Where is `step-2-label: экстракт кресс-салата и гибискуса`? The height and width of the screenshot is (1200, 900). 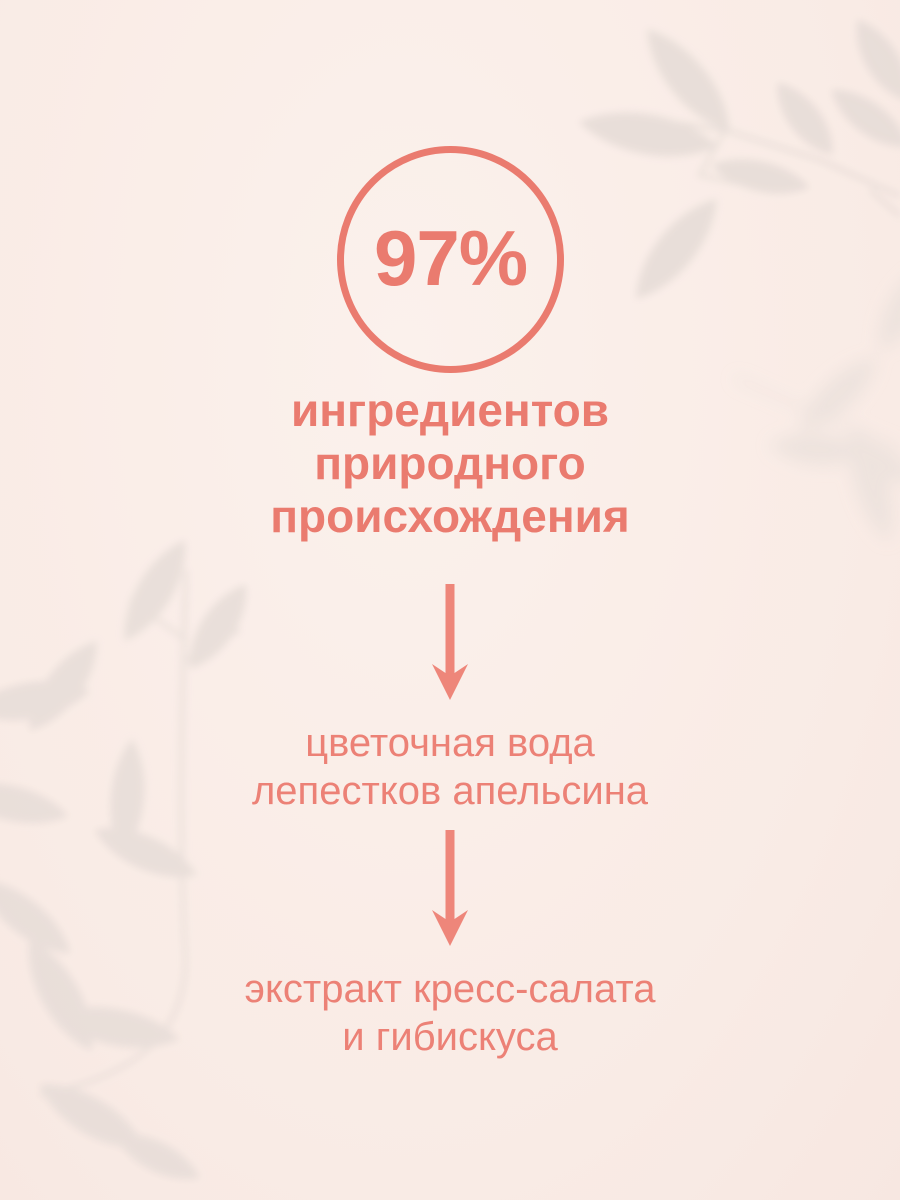
step-2-label: экстракт кресс-салата и гибискуса is located at coordinates (450, 1013).